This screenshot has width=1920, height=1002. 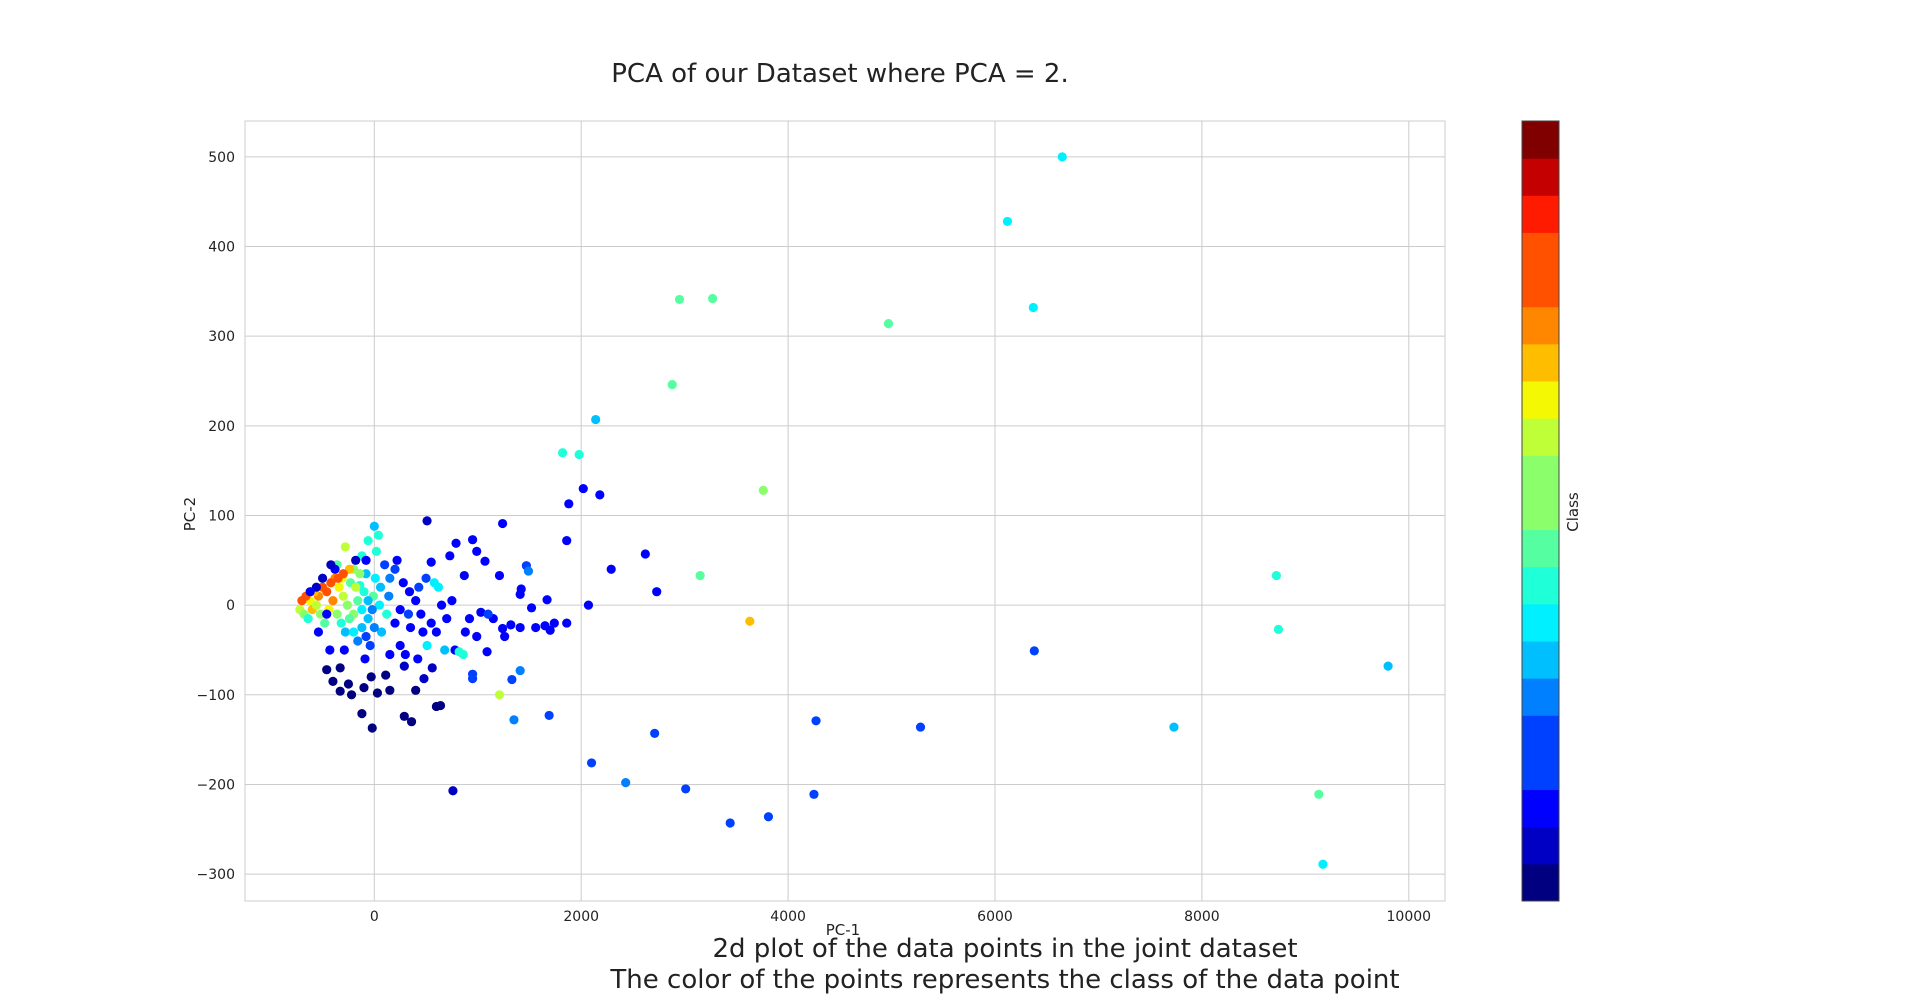 I want to click on y-tick-label: −300, so click(x=216, y=875).